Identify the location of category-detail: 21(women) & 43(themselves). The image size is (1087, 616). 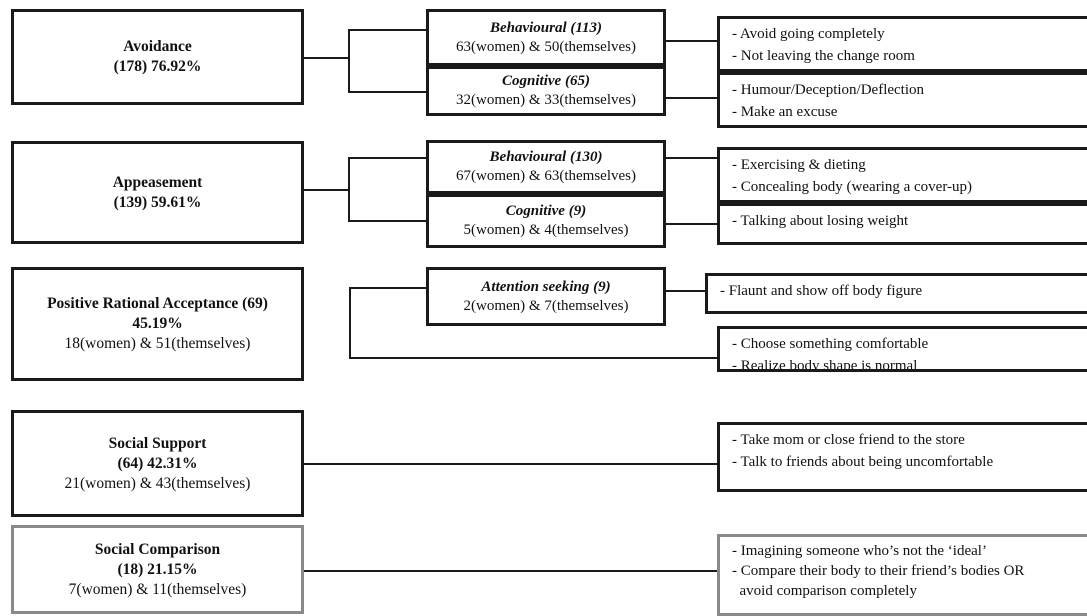
(157, 483).